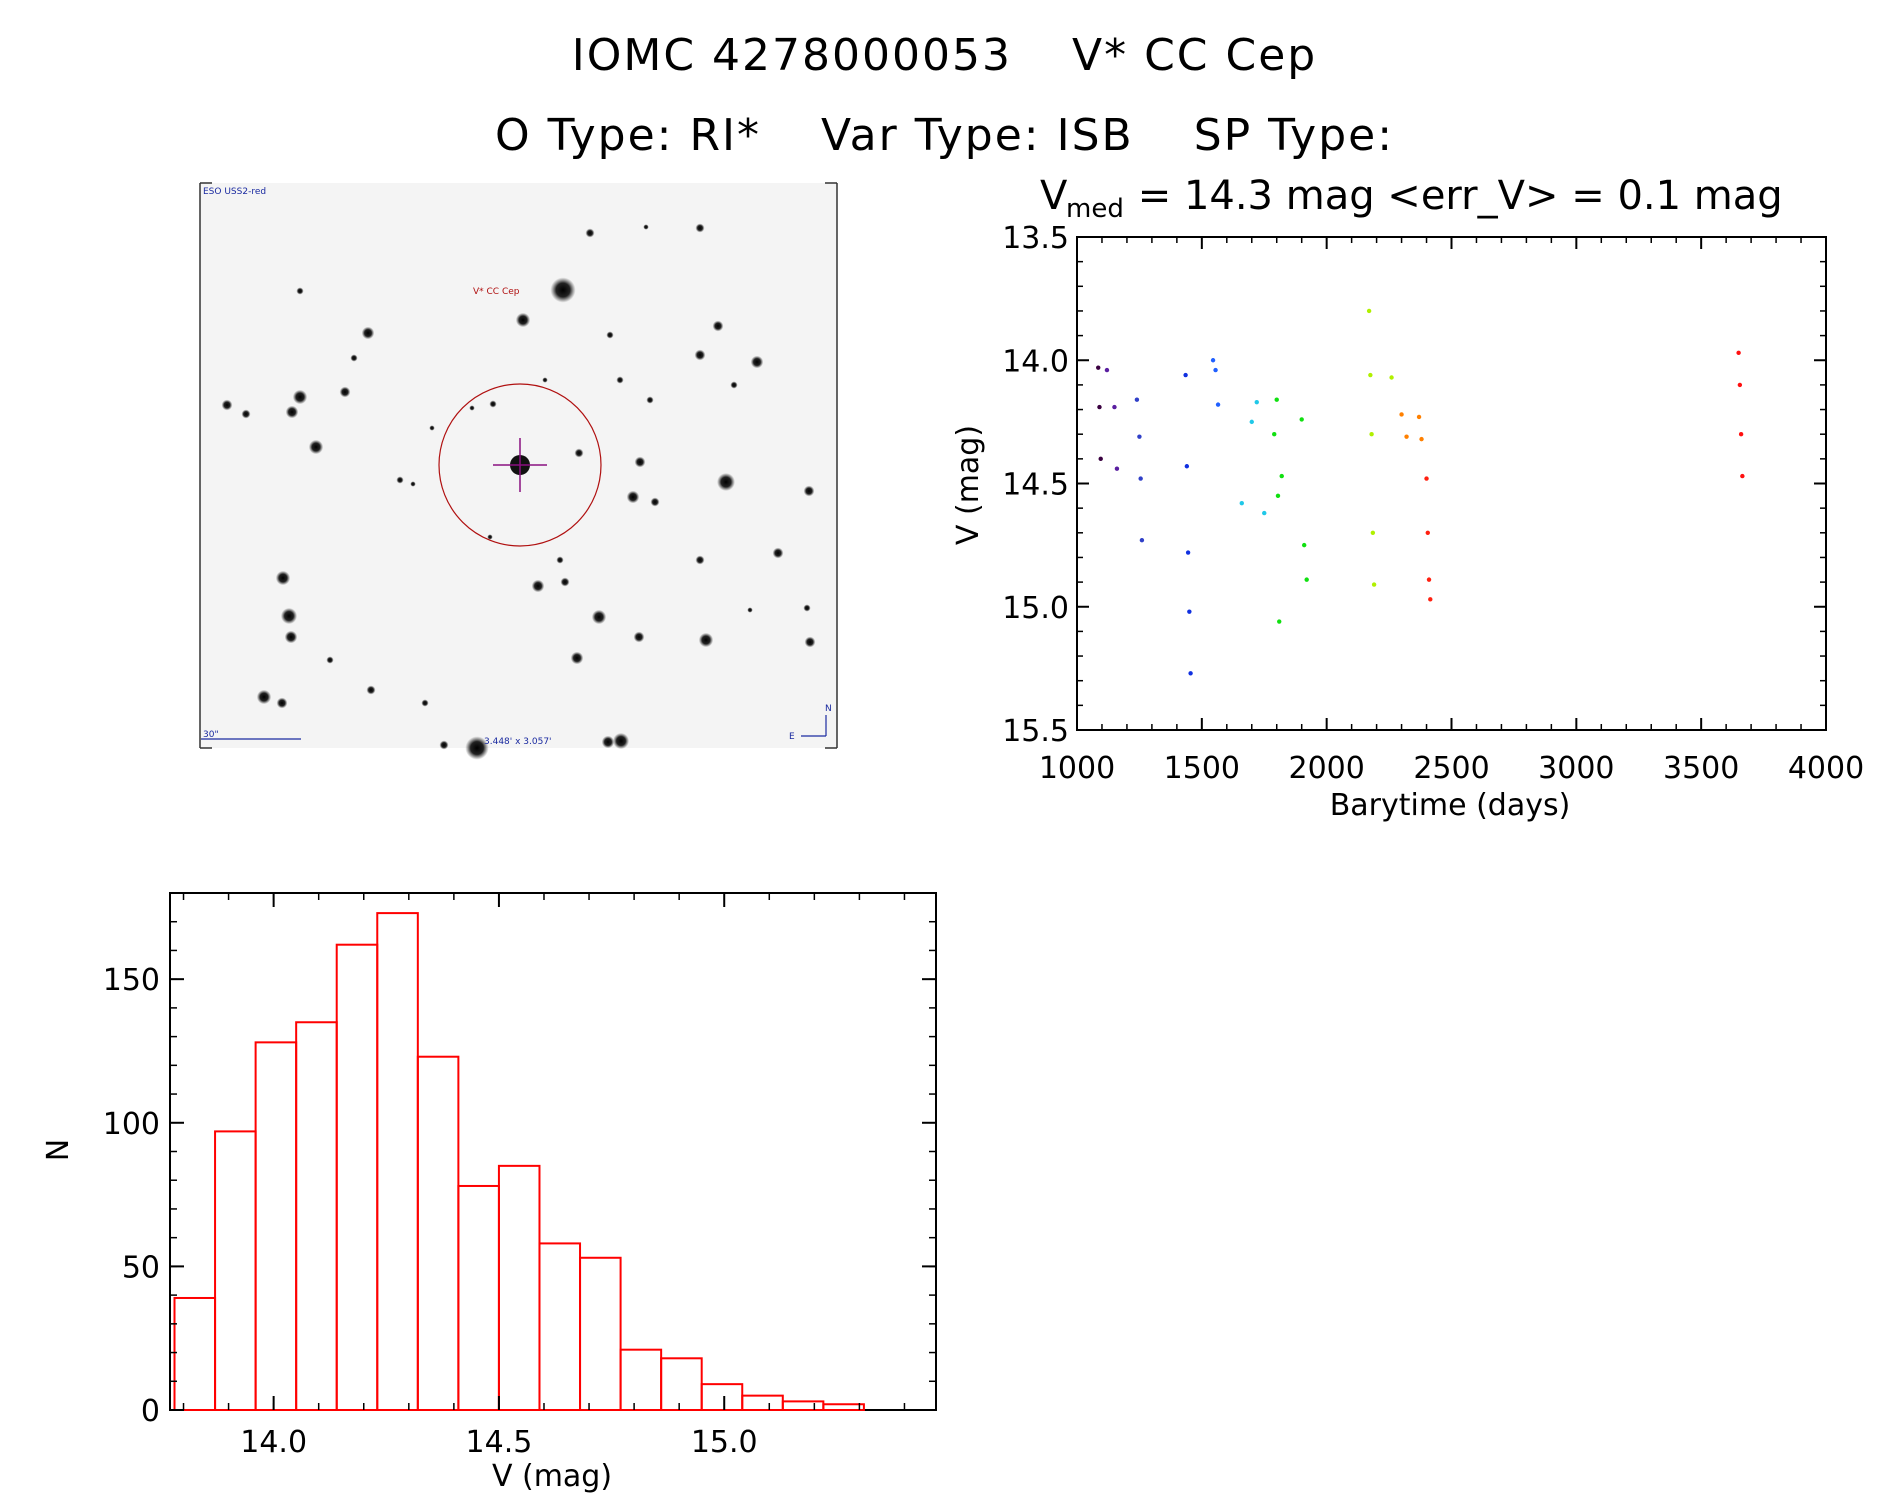  Describe the element at coordinates (1054, 196) in the screenshot. I see `lc-title-v: V` at that location.